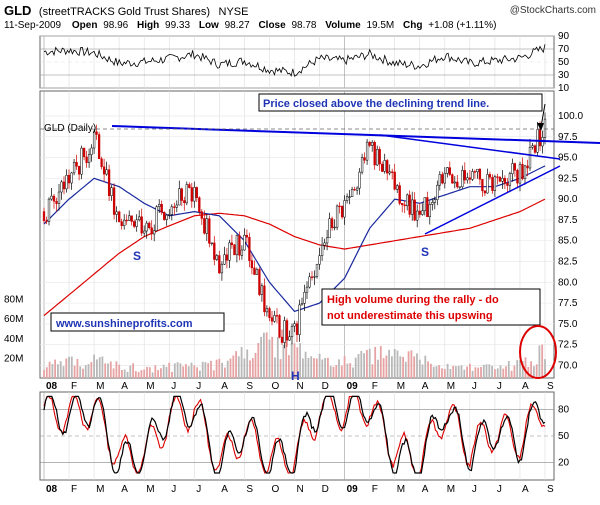 This screenshot has width=600, height=505. I want to click on rsi-tick-label: 10, so click(564, 88).